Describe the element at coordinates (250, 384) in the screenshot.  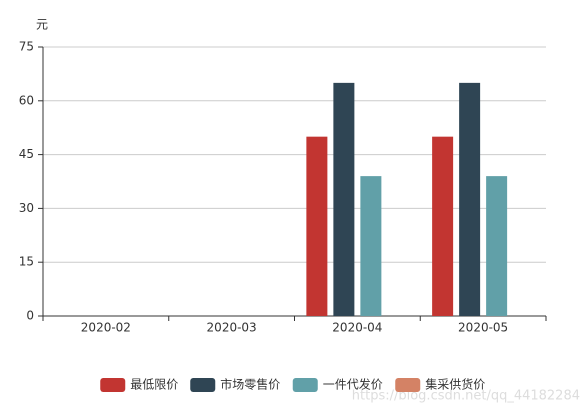
I see `legend-label: 市场零售价` at that location.